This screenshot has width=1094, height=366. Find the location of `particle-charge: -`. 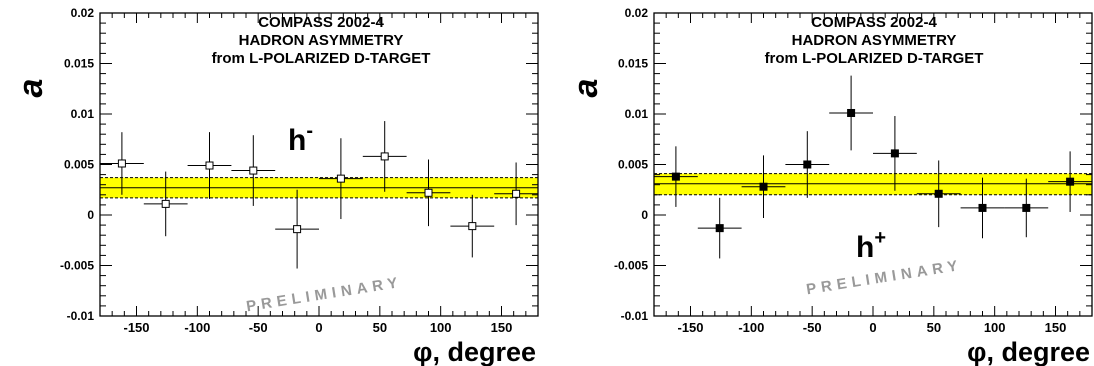

particle-charge: - is located at coordinates (309, 131).